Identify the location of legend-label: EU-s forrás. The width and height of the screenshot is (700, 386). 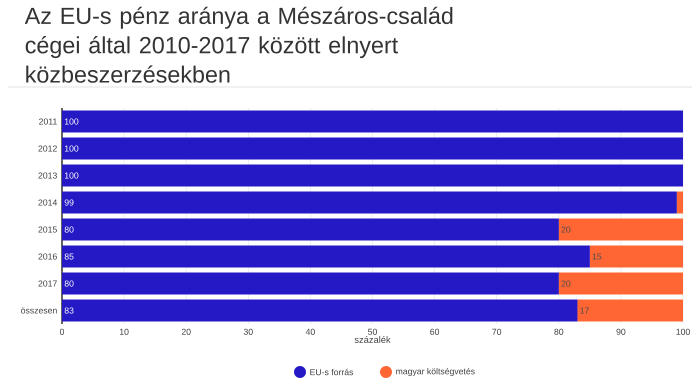
(332, 372).